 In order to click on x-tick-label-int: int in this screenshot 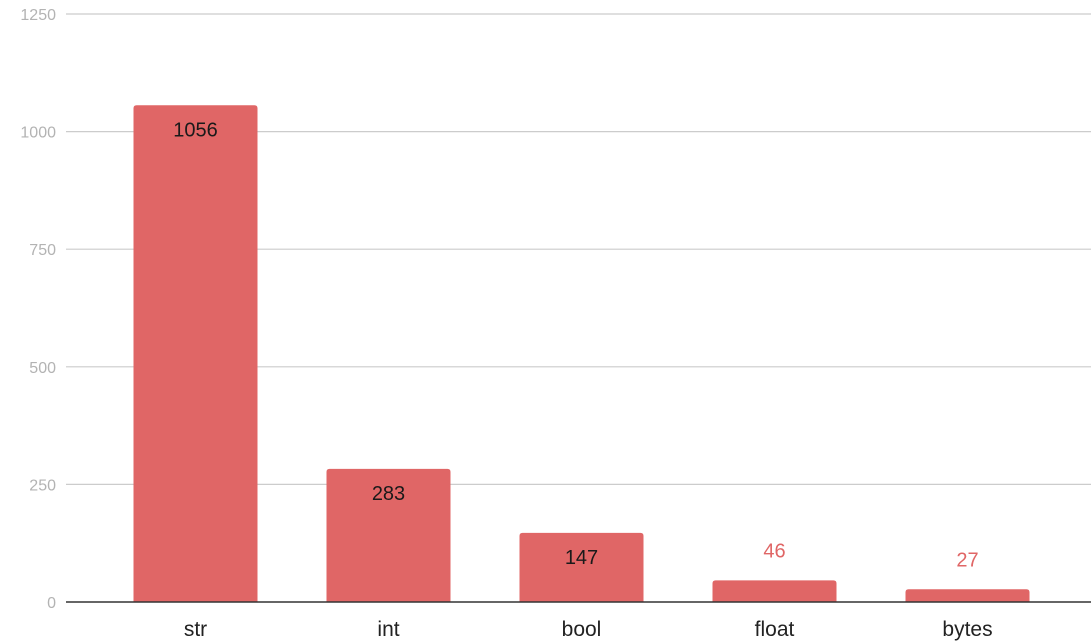, I will do `click(388, 629)`.